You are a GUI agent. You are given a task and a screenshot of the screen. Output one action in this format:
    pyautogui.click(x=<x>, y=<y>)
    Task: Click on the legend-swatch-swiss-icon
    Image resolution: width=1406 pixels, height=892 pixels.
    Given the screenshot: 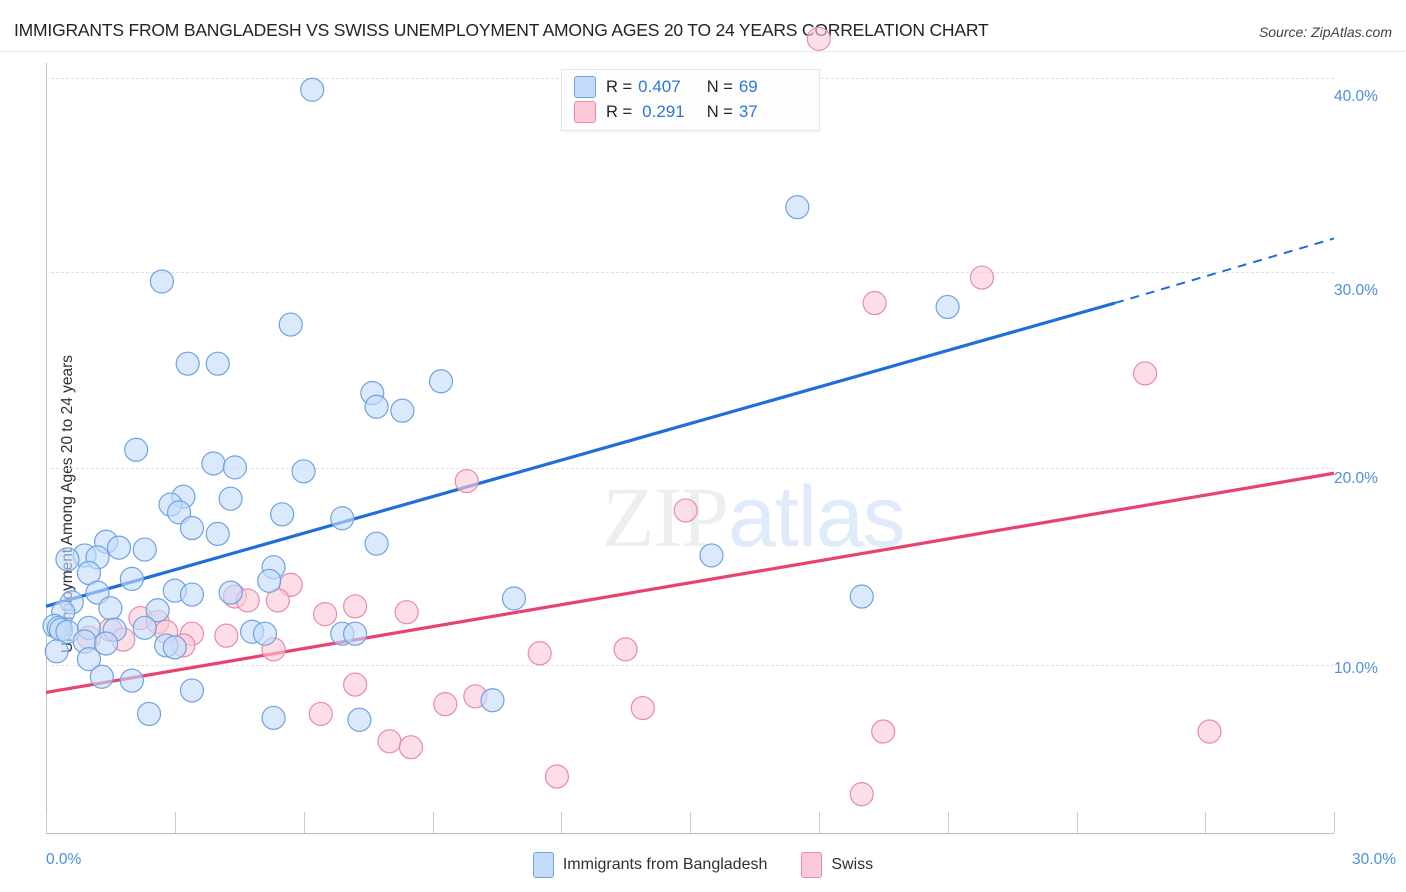 What is the action you would take?
    pyautogui.click(x=812, y=865)
    